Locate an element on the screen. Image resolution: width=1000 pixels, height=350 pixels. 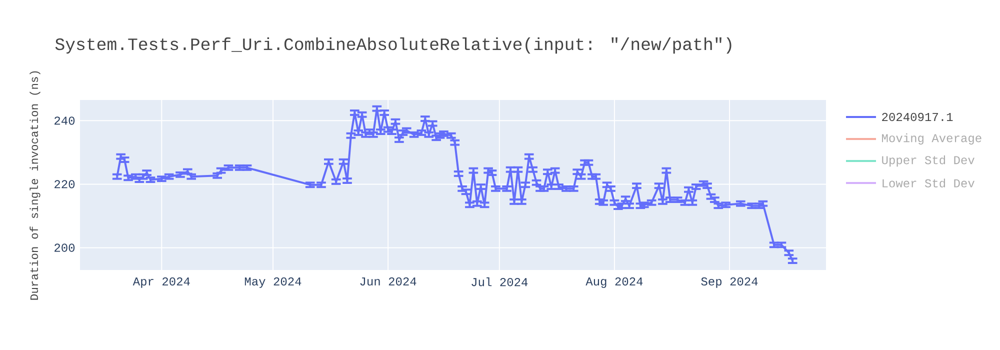
x-tick-label: Apr 2024 is located at coordinates (161, 282).